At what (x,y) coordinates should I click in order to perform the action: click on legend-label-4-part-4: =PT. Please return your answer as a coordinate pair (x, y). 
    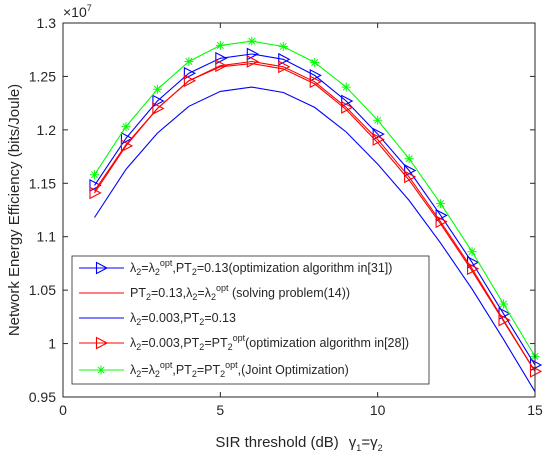
    Looking at the image, I should click on (216, 343).